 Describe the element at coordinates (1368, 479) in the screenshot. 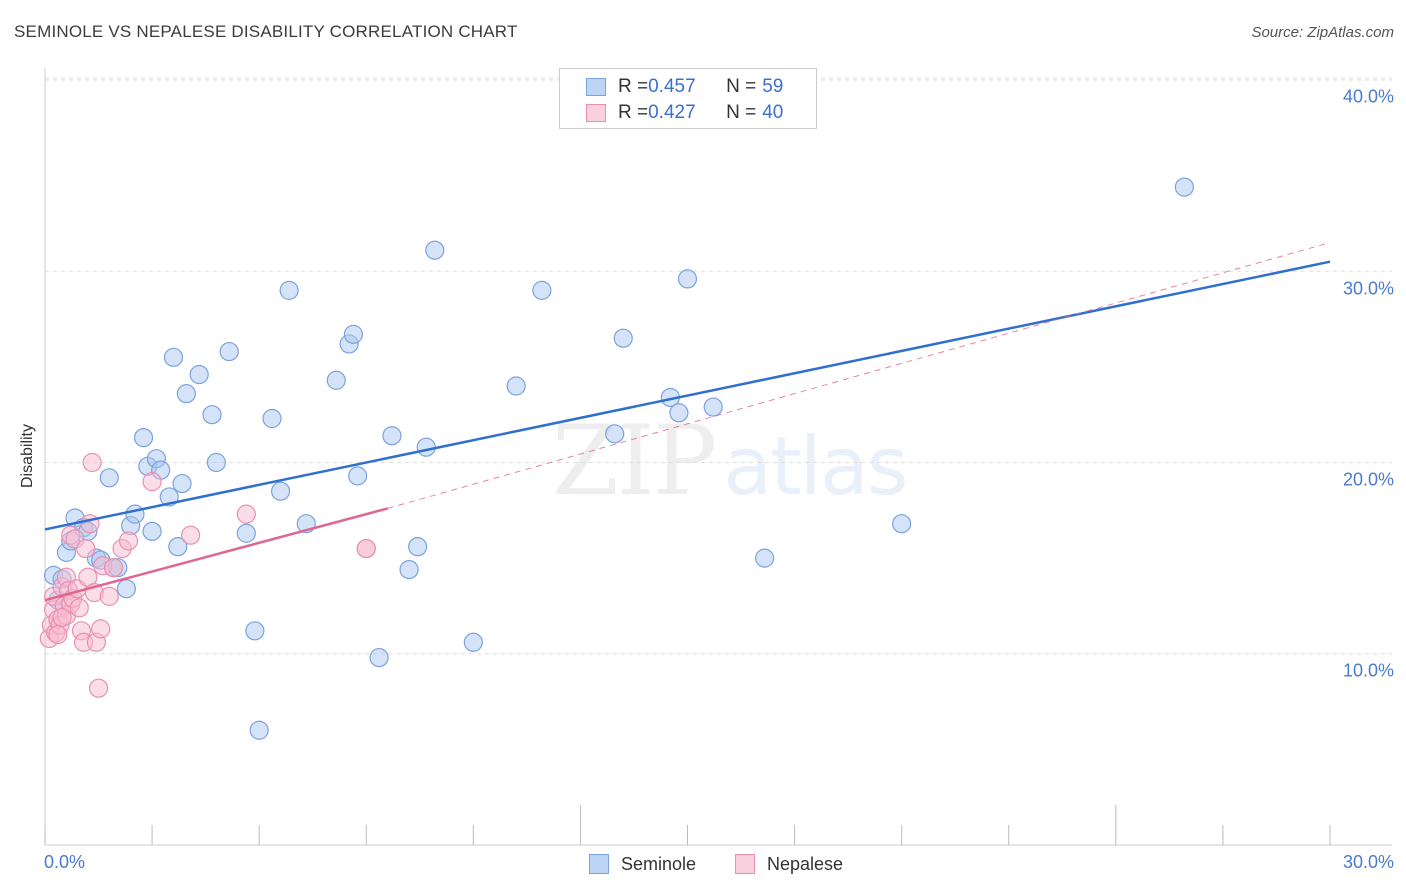

I see `y-tick-label-20: 20.0%` at that location.